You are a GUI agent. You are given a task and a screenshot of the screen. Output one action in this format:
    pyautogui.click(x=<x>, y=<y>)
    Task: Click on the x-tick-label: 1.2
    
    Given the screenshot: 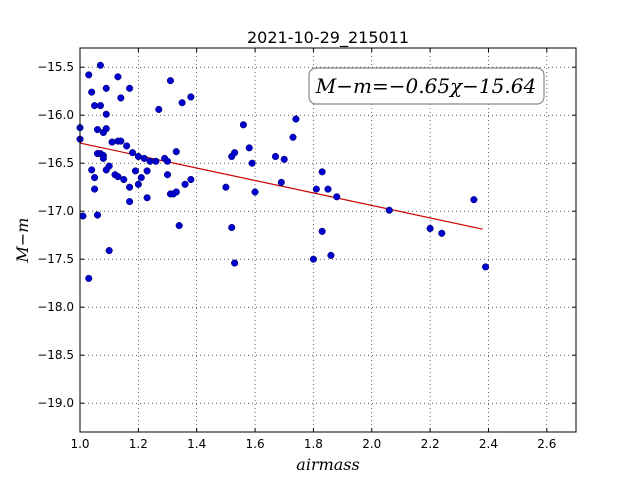 What is the action you would take?
    pyautogui.click(x=138, y=444)
    